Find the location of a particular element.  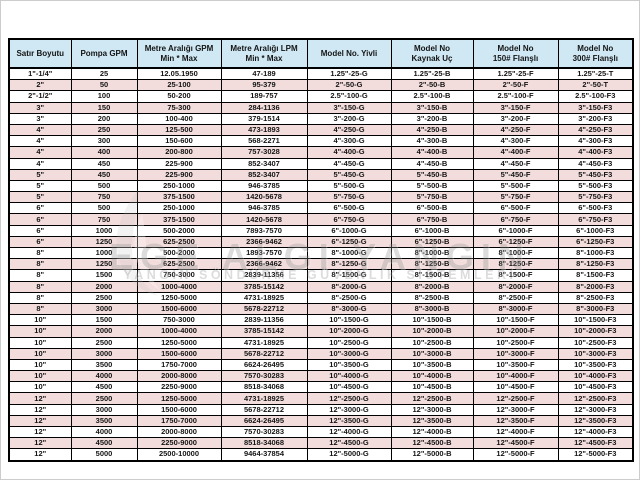

cell: 10"-2500-F is located at coordinates (515, 342).